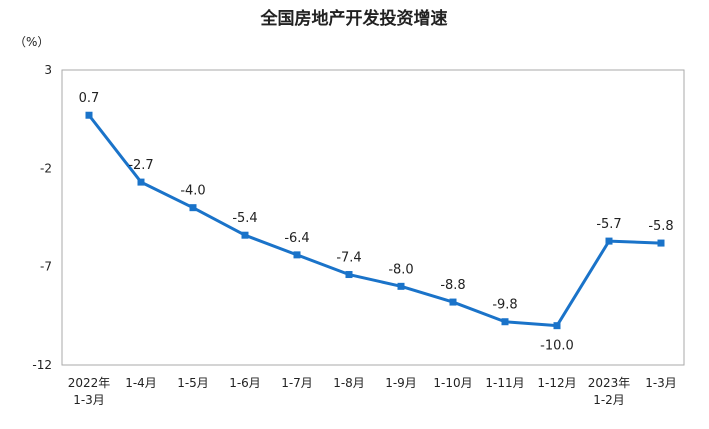 Image resolution: width=709 pixels, height=429 pixels. I want to click on data-label: -5.7, so click(608, 224).